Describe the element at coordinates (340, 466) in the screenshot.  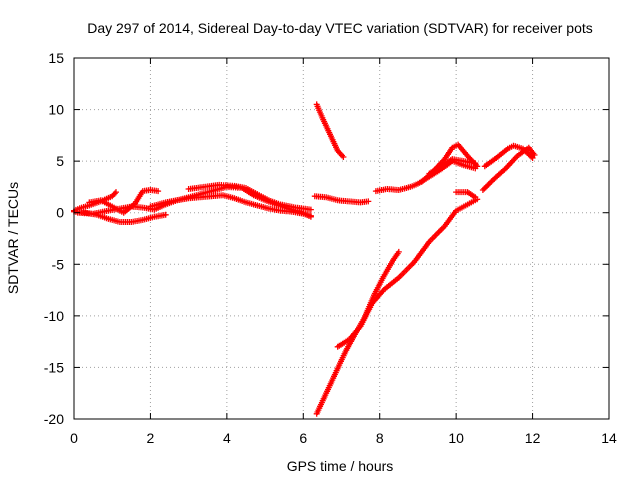
I see `x-axis-label: GPS time / hours` at that location.